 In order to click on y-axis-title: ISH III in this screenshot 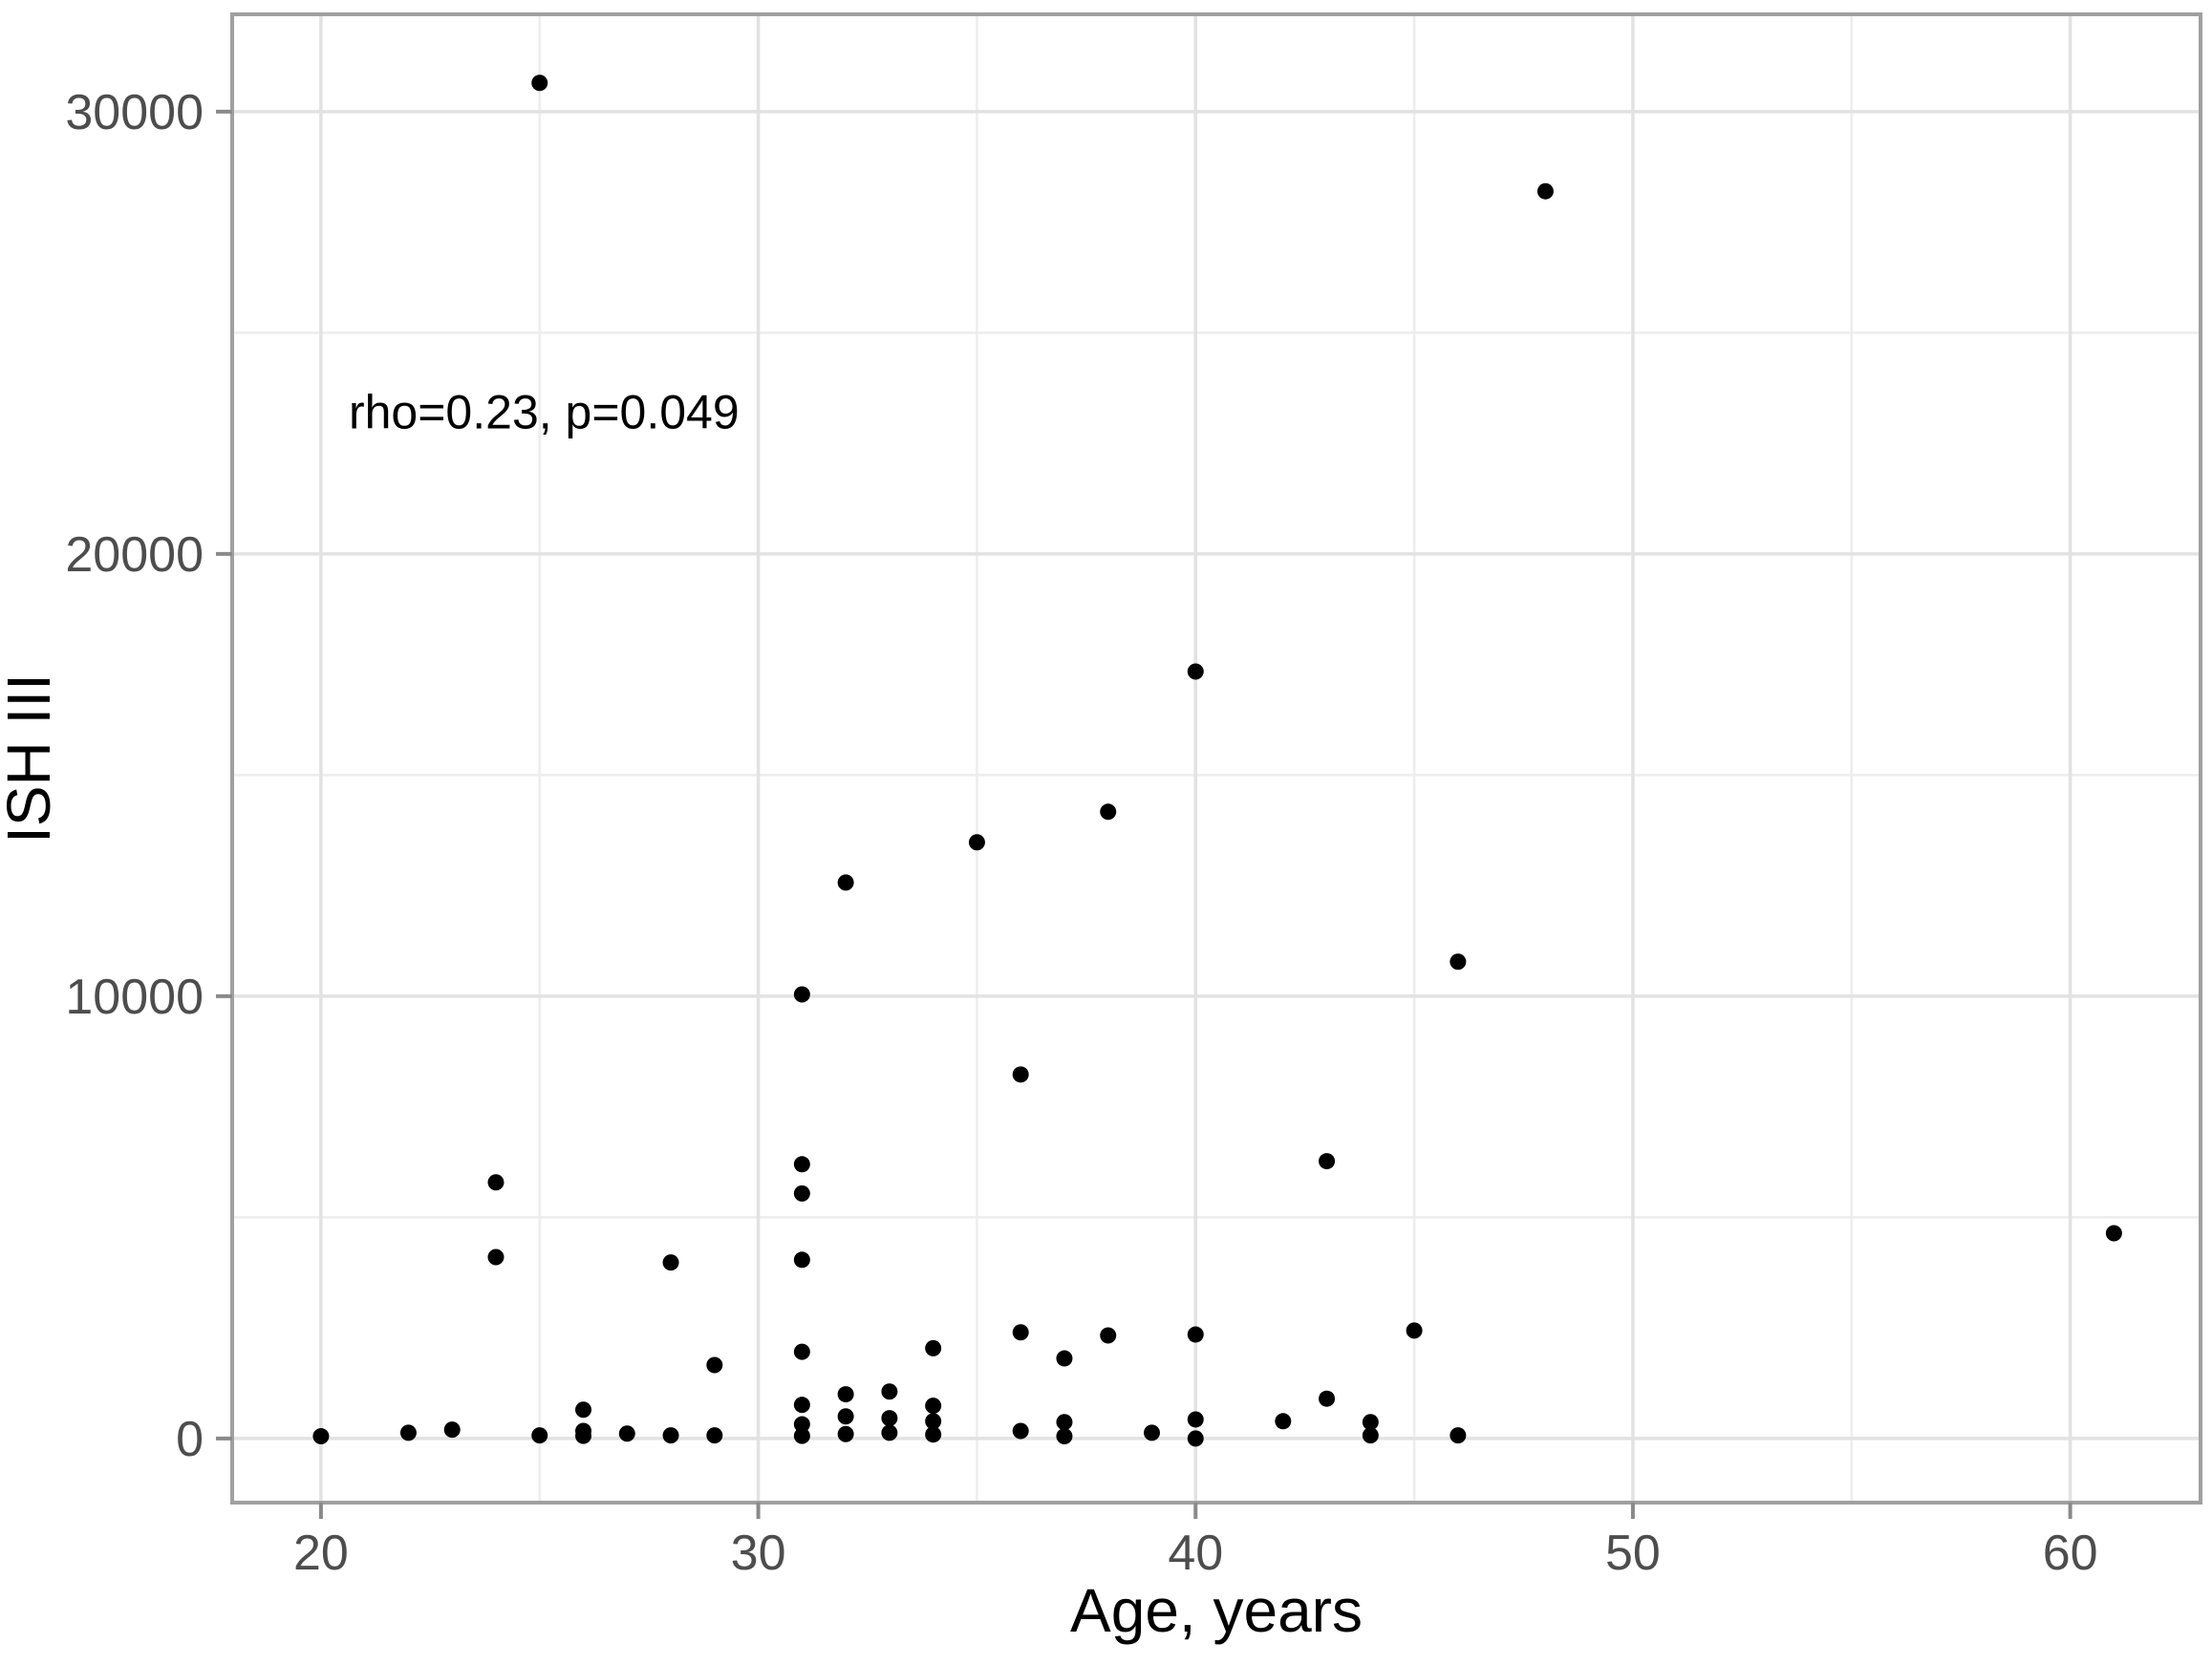, I will do `click(31, 758)`.